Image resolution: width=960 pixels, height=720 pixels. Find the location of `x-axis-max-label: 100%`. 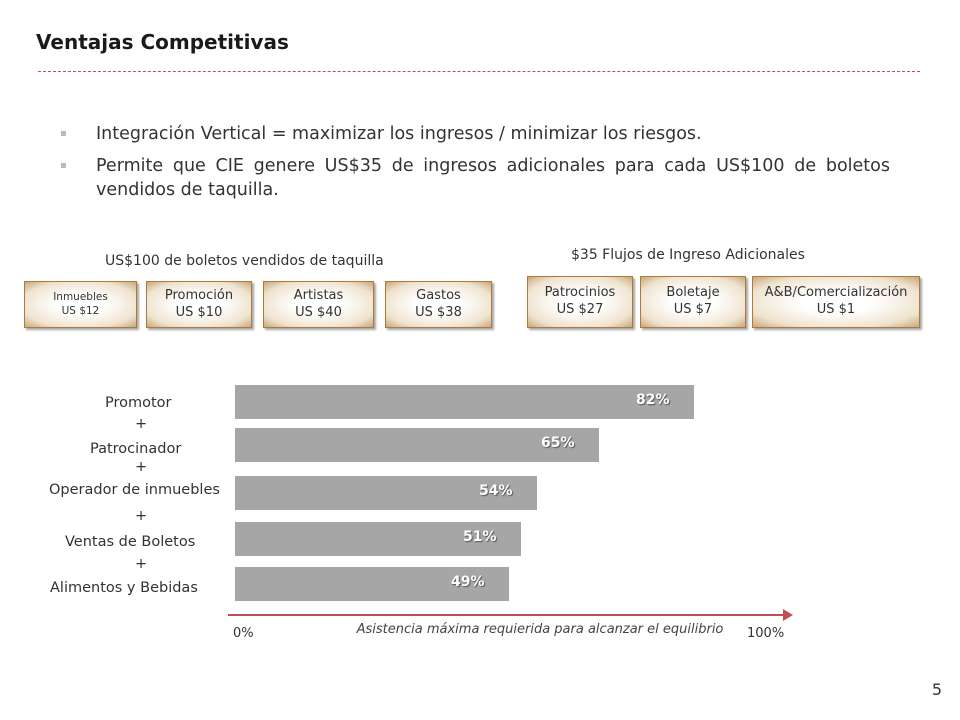

x-axis-max-label: 100% is located at coordinates (766, 633).